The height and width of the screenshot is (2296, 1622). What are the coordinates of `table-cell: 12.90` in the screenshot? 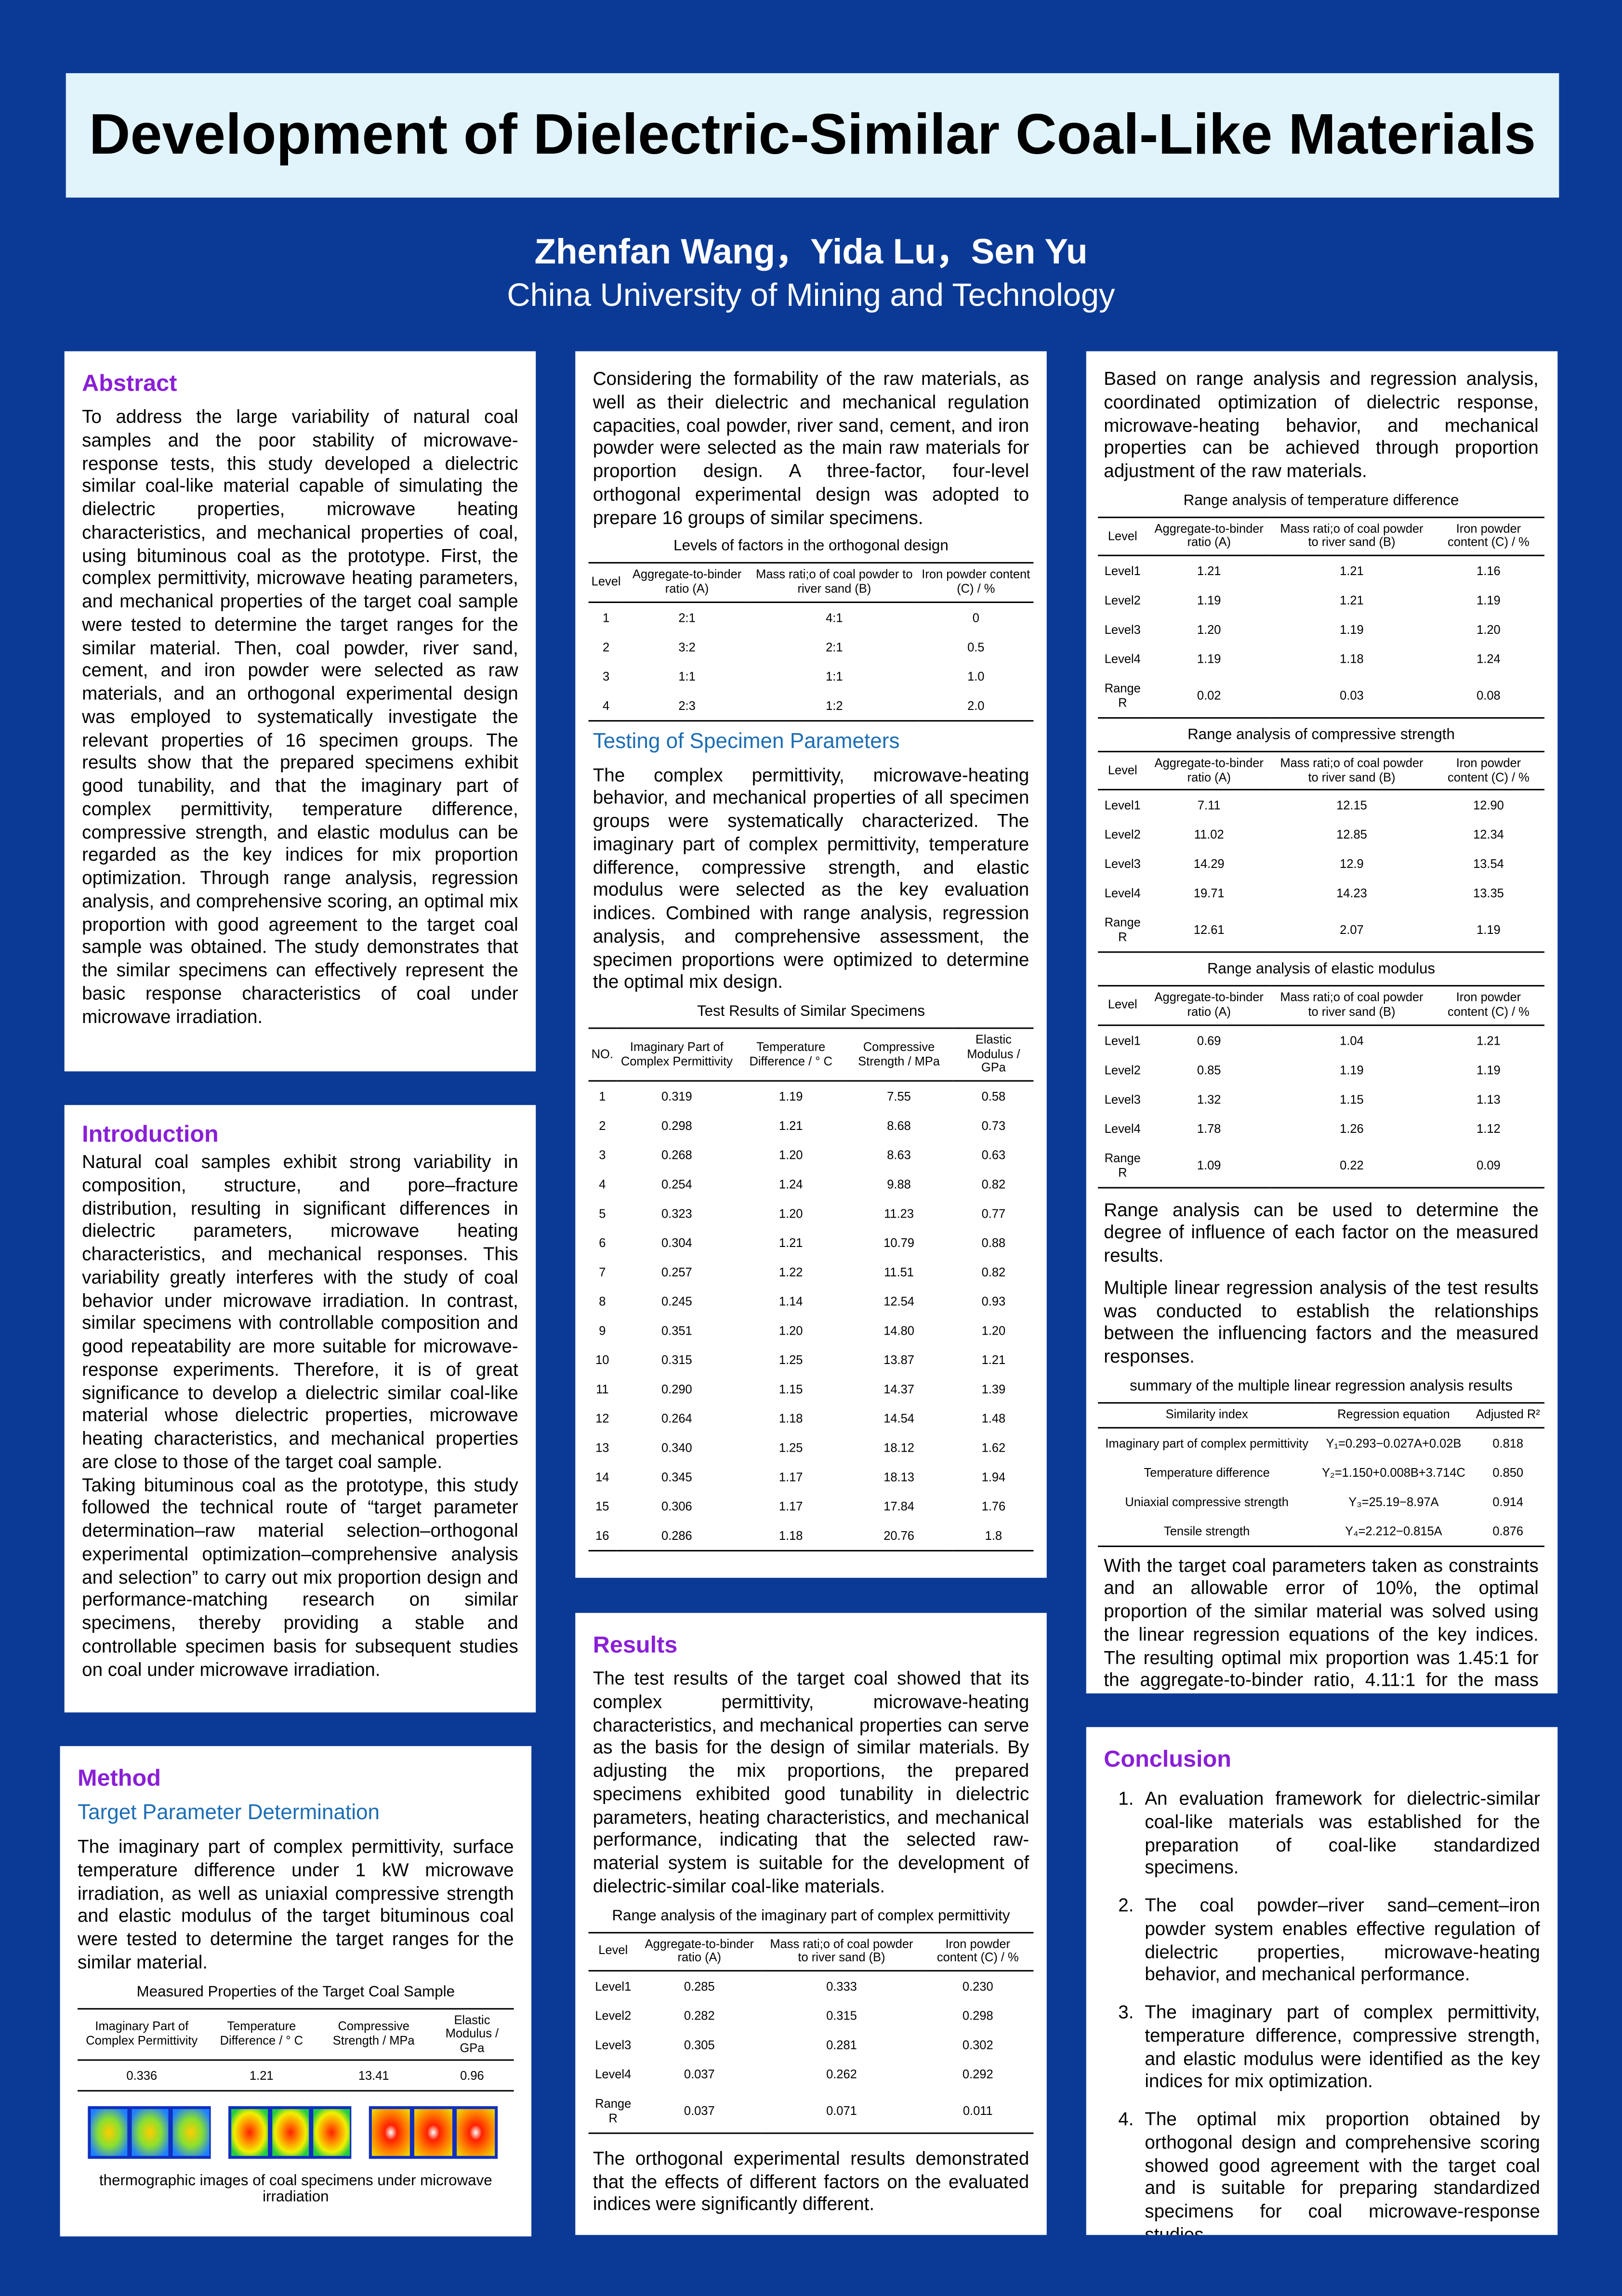 It's located at (1489, 806).